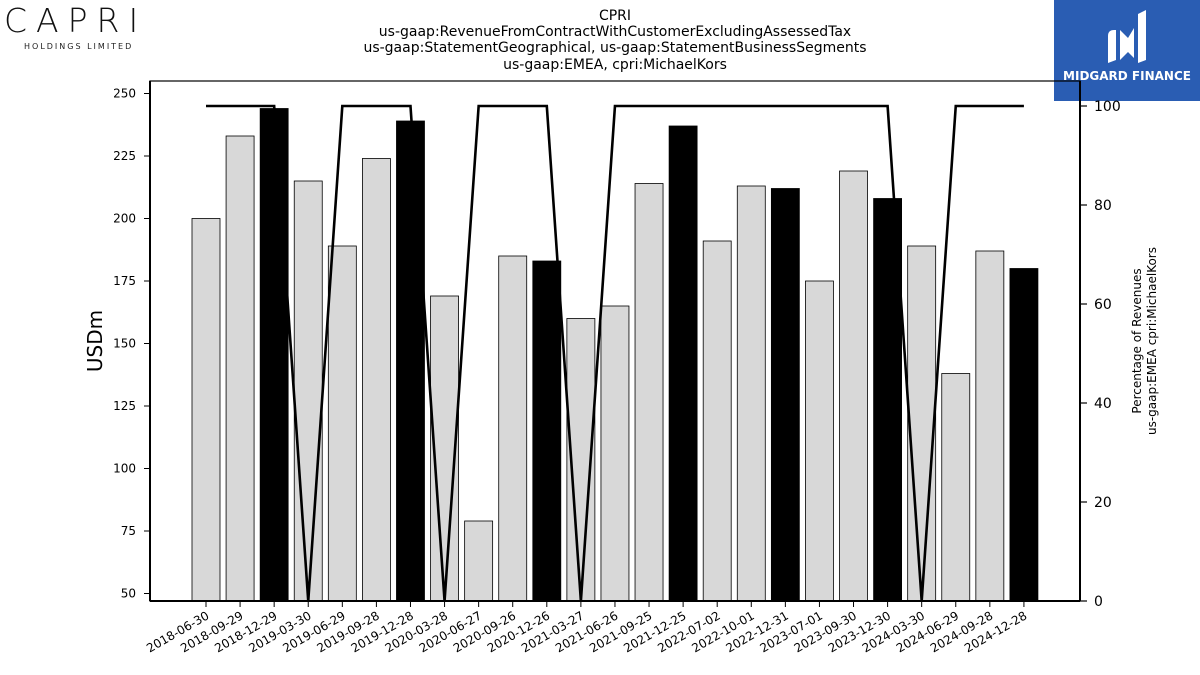  I want to click on midgard-finance-logo: MIDGARD FINANCE, so click(1127, 50).